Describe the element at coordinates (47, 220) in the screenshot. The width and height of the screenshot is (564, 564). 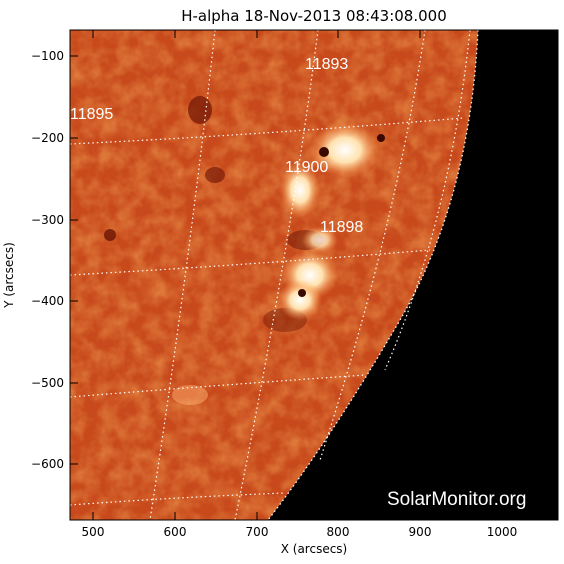
I see `y-tick-label: −300` at that location.